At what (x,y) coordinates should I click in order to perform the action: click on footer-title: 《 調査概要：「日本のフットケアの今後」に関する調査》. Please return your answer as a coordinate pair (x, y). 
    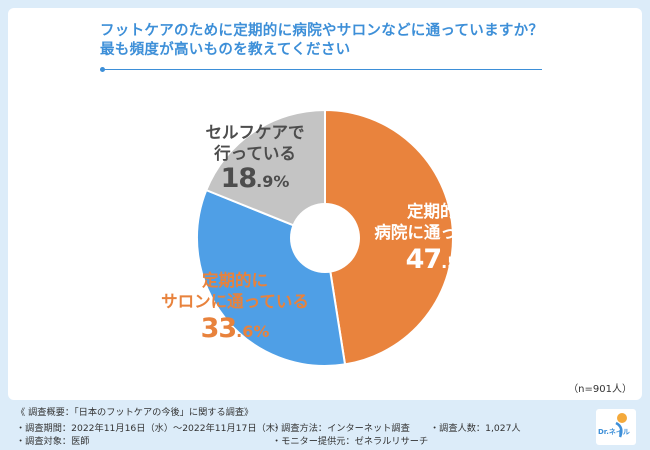
    Looking at the image, I should click on (135, 412).